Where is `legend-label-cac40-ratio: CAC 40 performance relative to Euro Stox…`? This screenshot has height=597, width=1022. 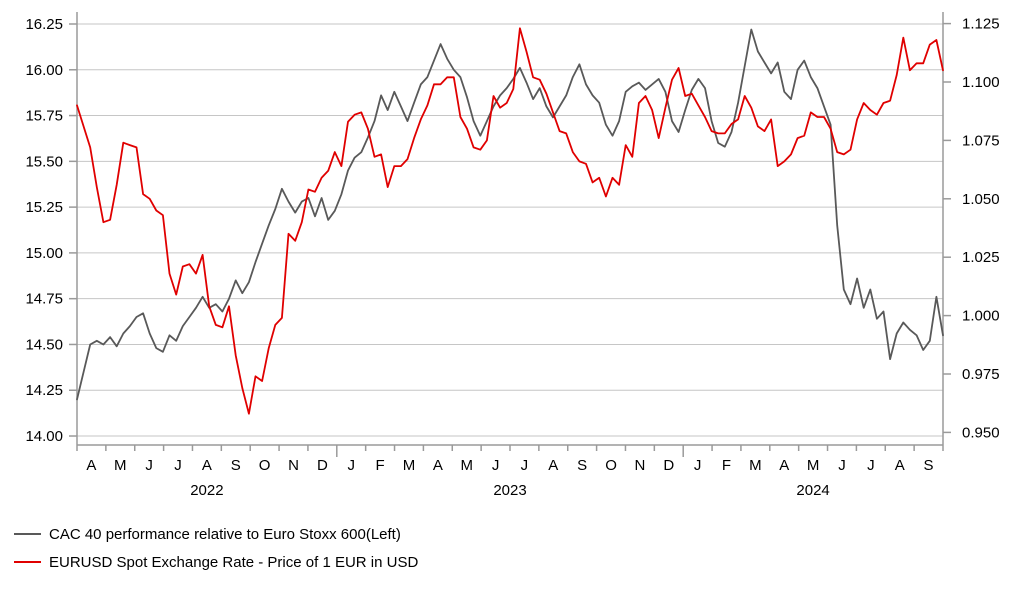 legend-label-cac40-ratio: CAC 40 performance relative to Euro Stox… is located at coordinates (225, 534).